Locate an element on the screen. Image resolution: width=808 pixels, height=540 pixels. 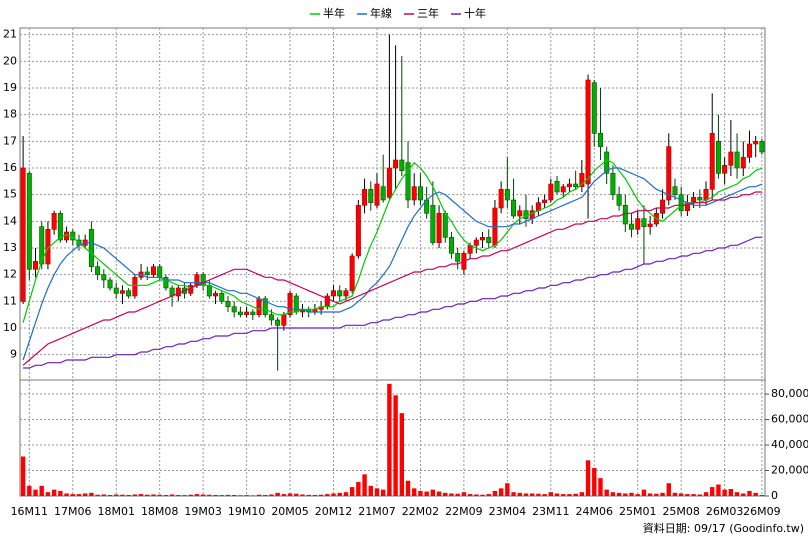
x-tick-label: 26M09 is located at coordinates (762, 511).